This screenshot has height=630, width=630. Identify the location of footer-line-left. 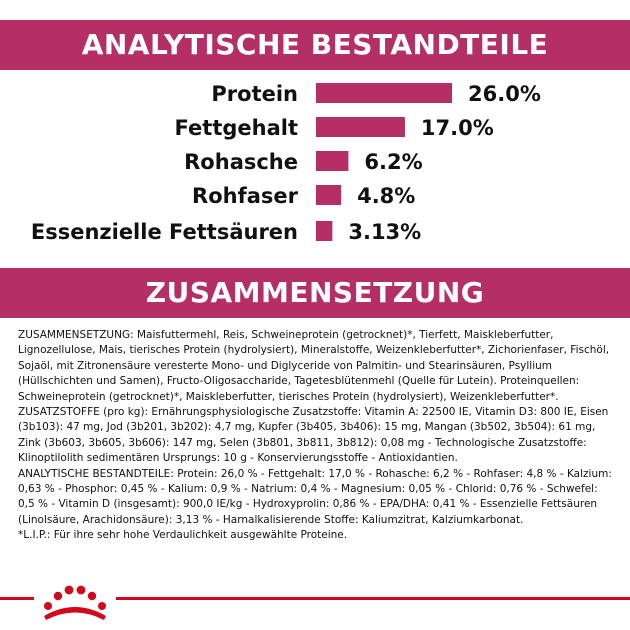
(17, 598).